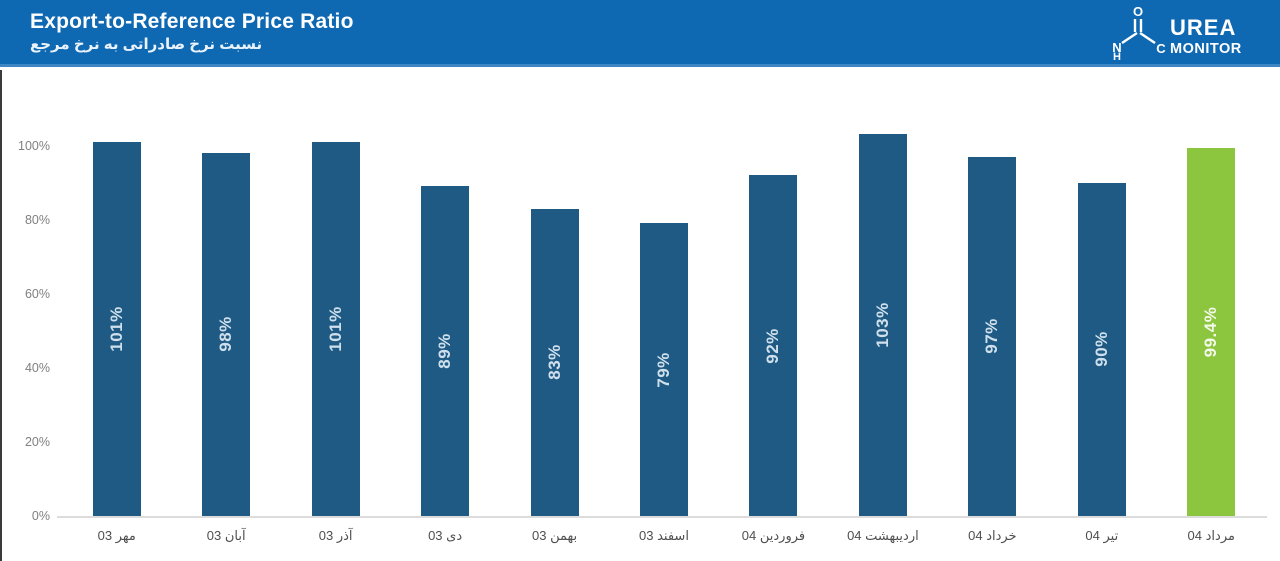 This screenshot has height=561, width=1280. I want to click on bar-value-label: 98%, so click(226, 334).